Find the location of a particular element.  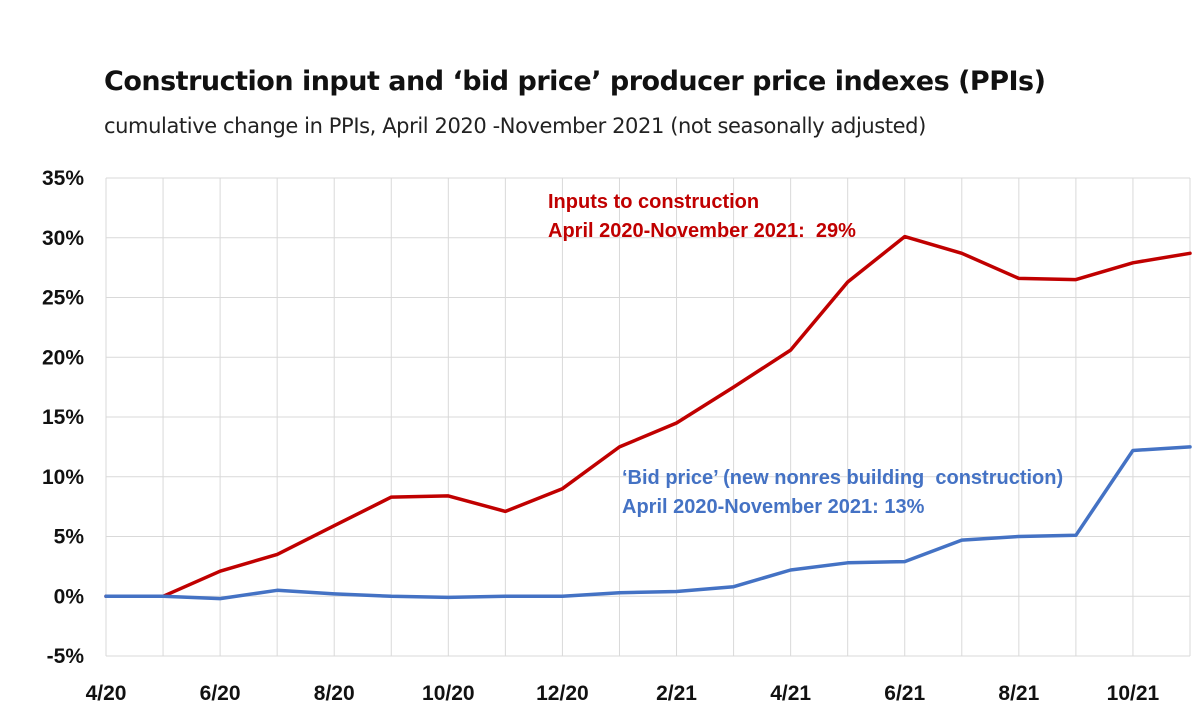

y-tick-label: 15% is located at coordinates (63, 417).